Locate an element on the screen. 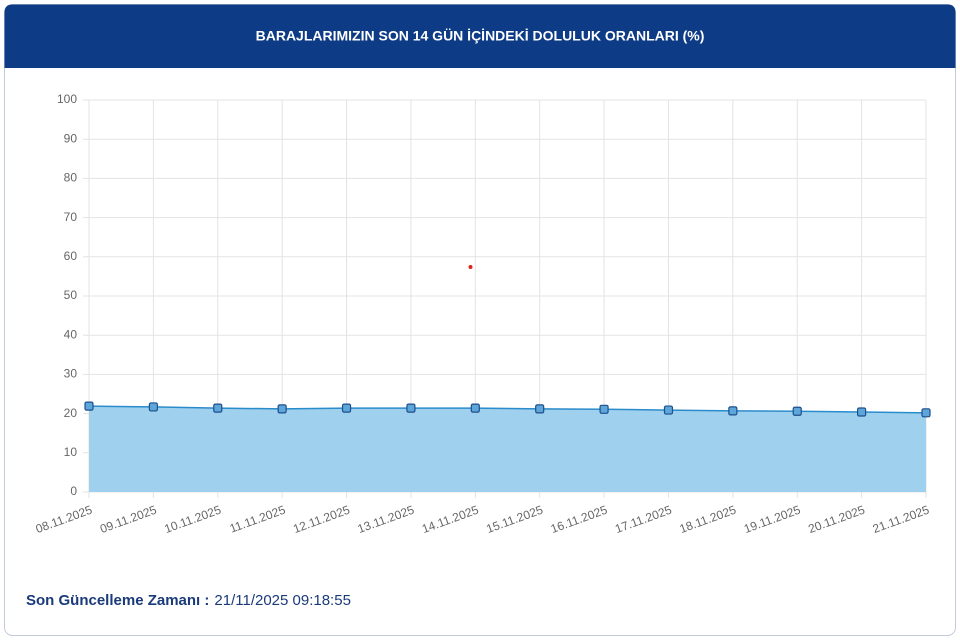 The width and height of the screenshot is (960, 643). card-header is located at coordinates (480, 36).